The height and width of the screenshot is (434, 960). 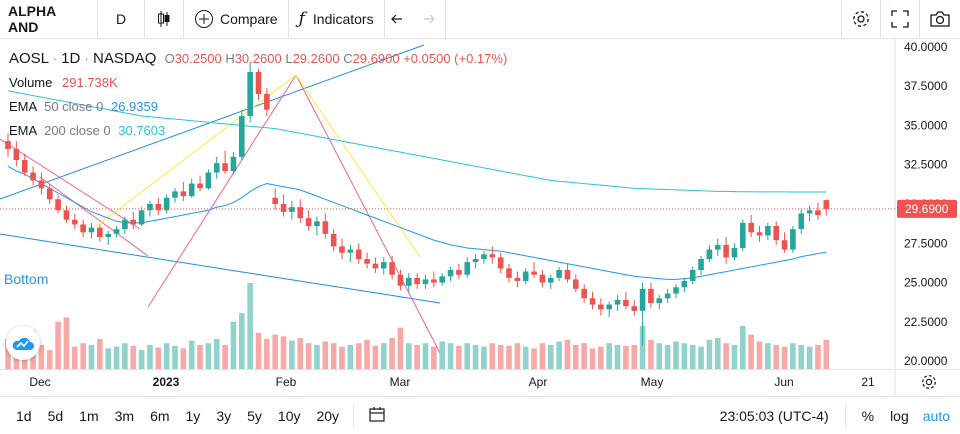 I want to click on plus-circle-icon, so click(x=204, y=19).